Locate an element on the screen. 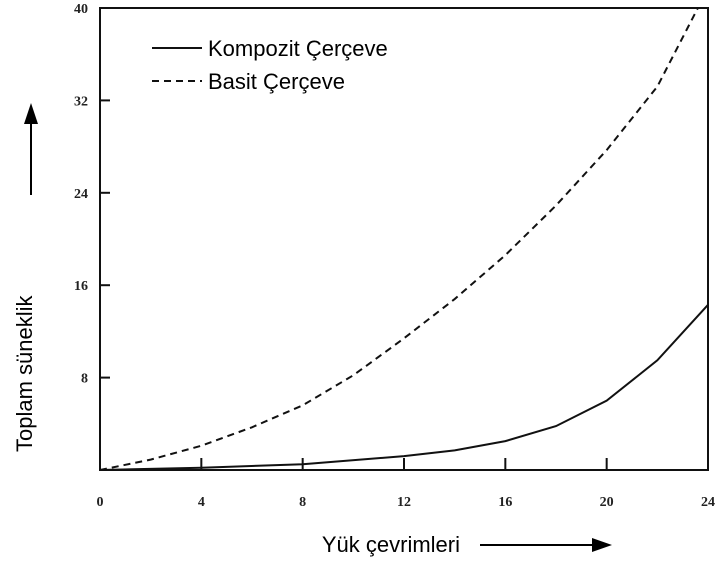  legend-label: Kompozit Çerçeve is located at coordinates (298, 48).